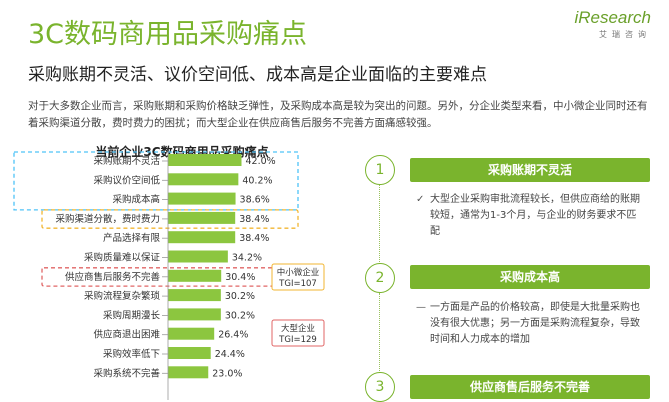 The image size is (669, 402). What do you see at coordinates (612, 17) in the screenshot?
I see `logo-wordmark: iResearch` at bounding box center [612, 17].